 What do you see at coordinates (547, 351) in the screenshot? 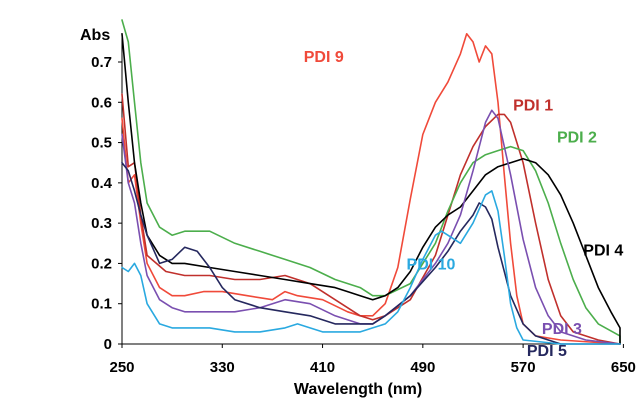
I see `series-label-pdi-5: PDI 5` at bounding box center [547, 351].